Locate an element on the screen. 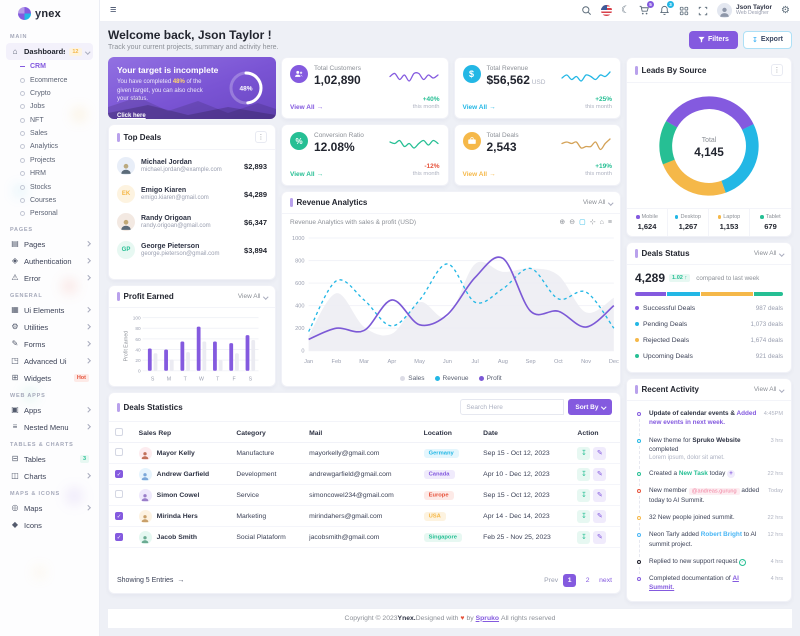  cart-icon: 5 is located at coordinates (647, 8).